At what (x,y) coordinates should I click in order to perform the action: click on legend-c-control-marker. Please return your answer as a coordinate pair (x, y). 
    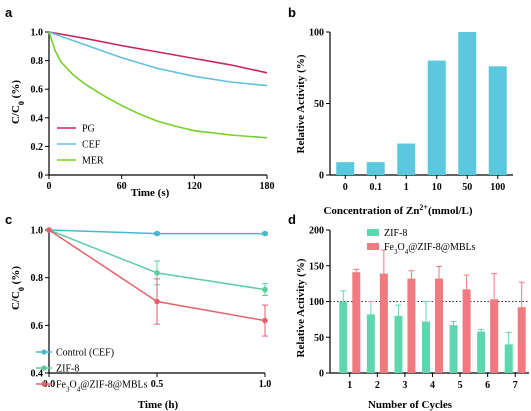
    Looking at the image, I should click on (44, 352).